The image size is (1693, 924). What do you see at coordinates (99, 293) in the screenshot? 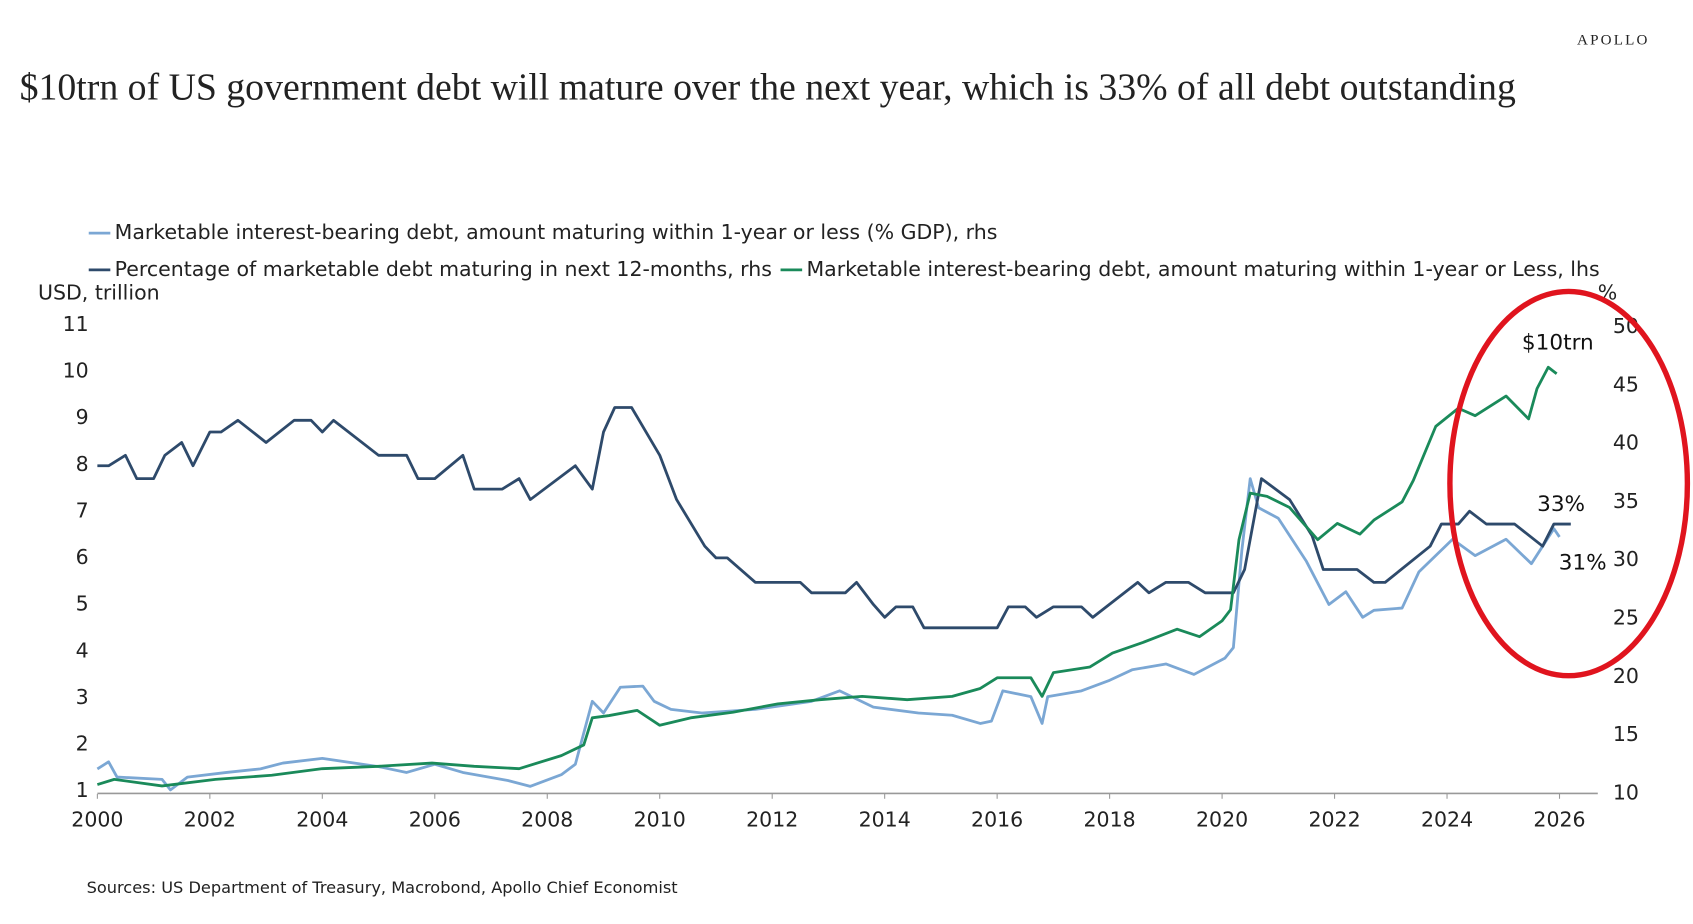
I see `y-axis-label: USD, trillion` at bounding box center [99, 293].